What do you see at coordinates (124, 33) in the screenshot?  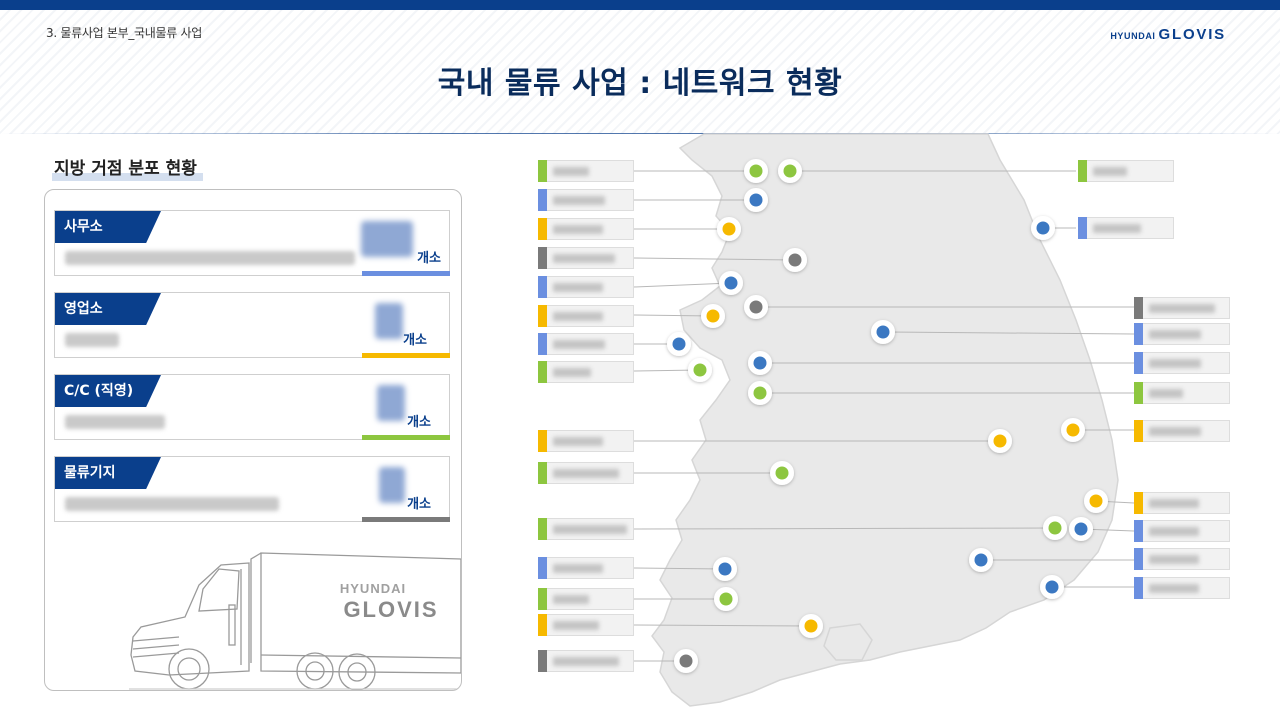 I see `breadcrumb: 3. 물류사업 본부_국내물류 사업` at bounding box center [124, 33].